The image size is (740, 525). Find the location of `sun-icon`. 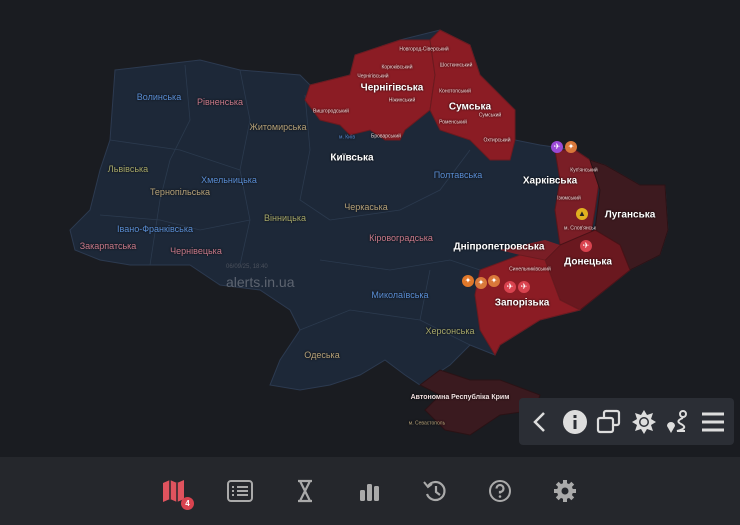

sun-icon is located at coordinates (643, 421).